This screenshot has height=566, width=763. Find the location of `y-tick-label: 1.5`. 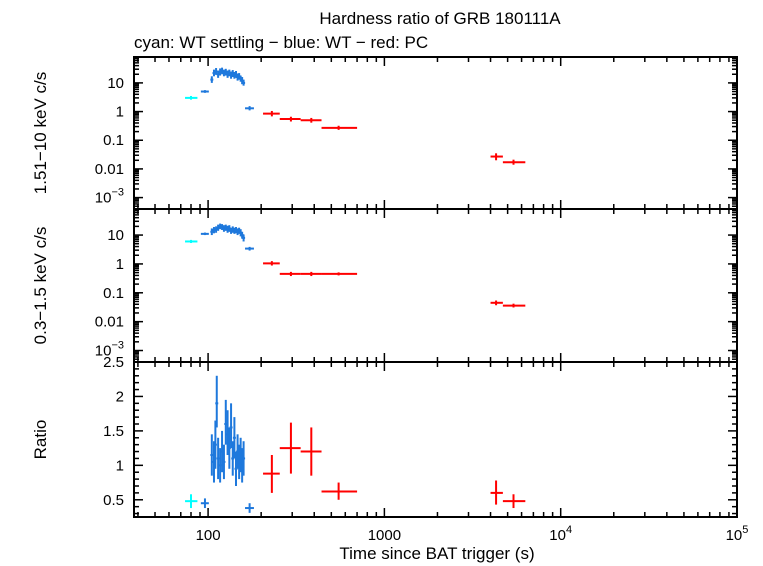

y-tick-label: 1.5 is located at coordinates (113, 431).